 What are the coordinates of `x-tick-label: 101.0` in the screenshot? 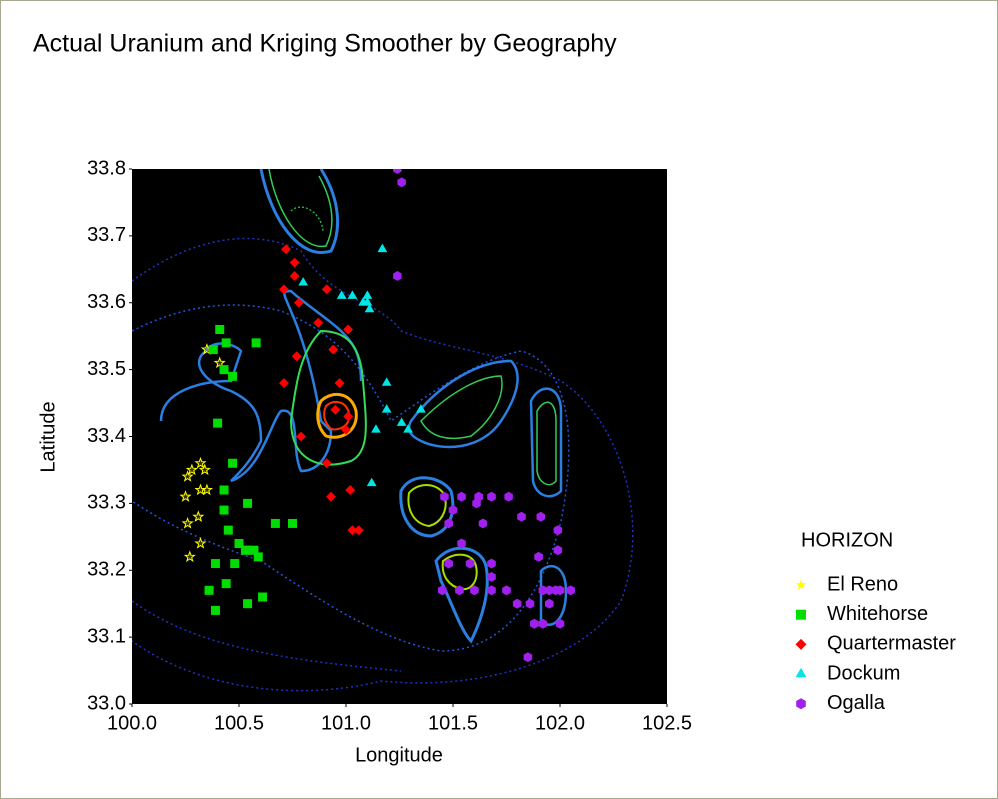 It's located at (346, 723).